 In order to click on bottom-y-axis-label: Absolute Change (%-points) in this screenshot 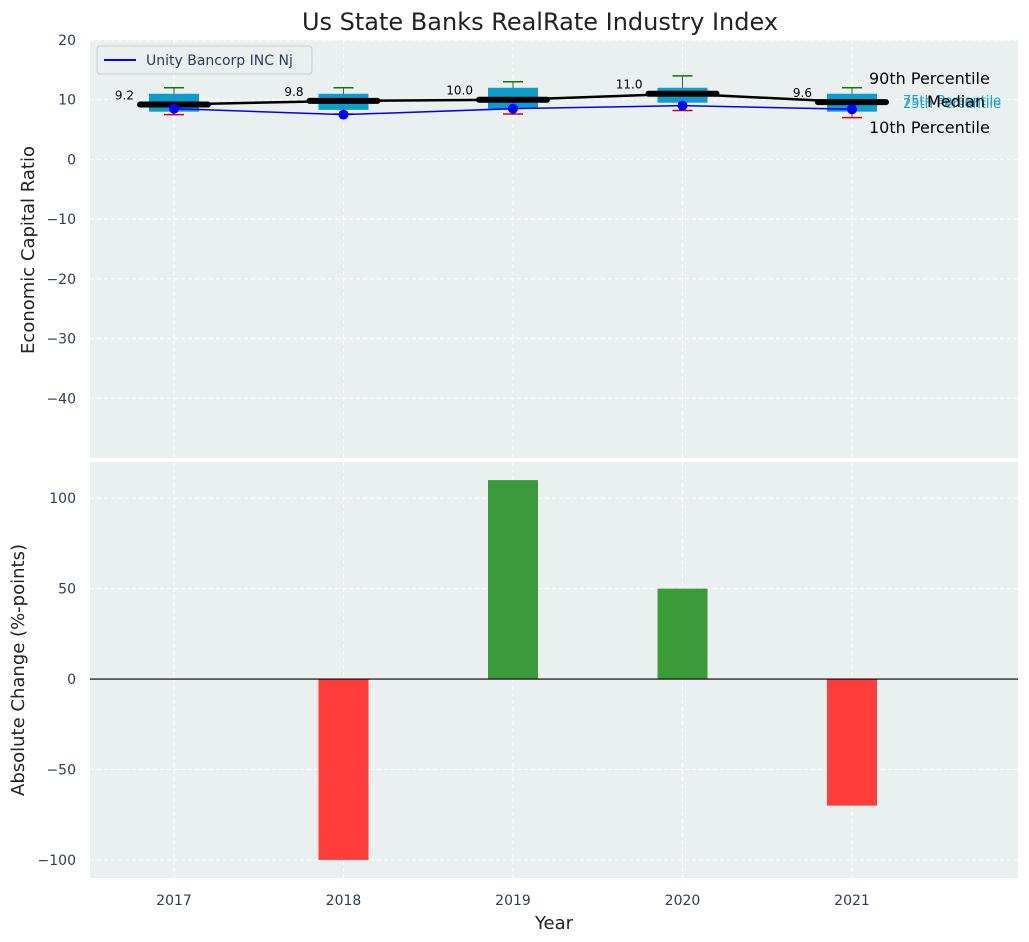, I will do `click(18, 670)`.